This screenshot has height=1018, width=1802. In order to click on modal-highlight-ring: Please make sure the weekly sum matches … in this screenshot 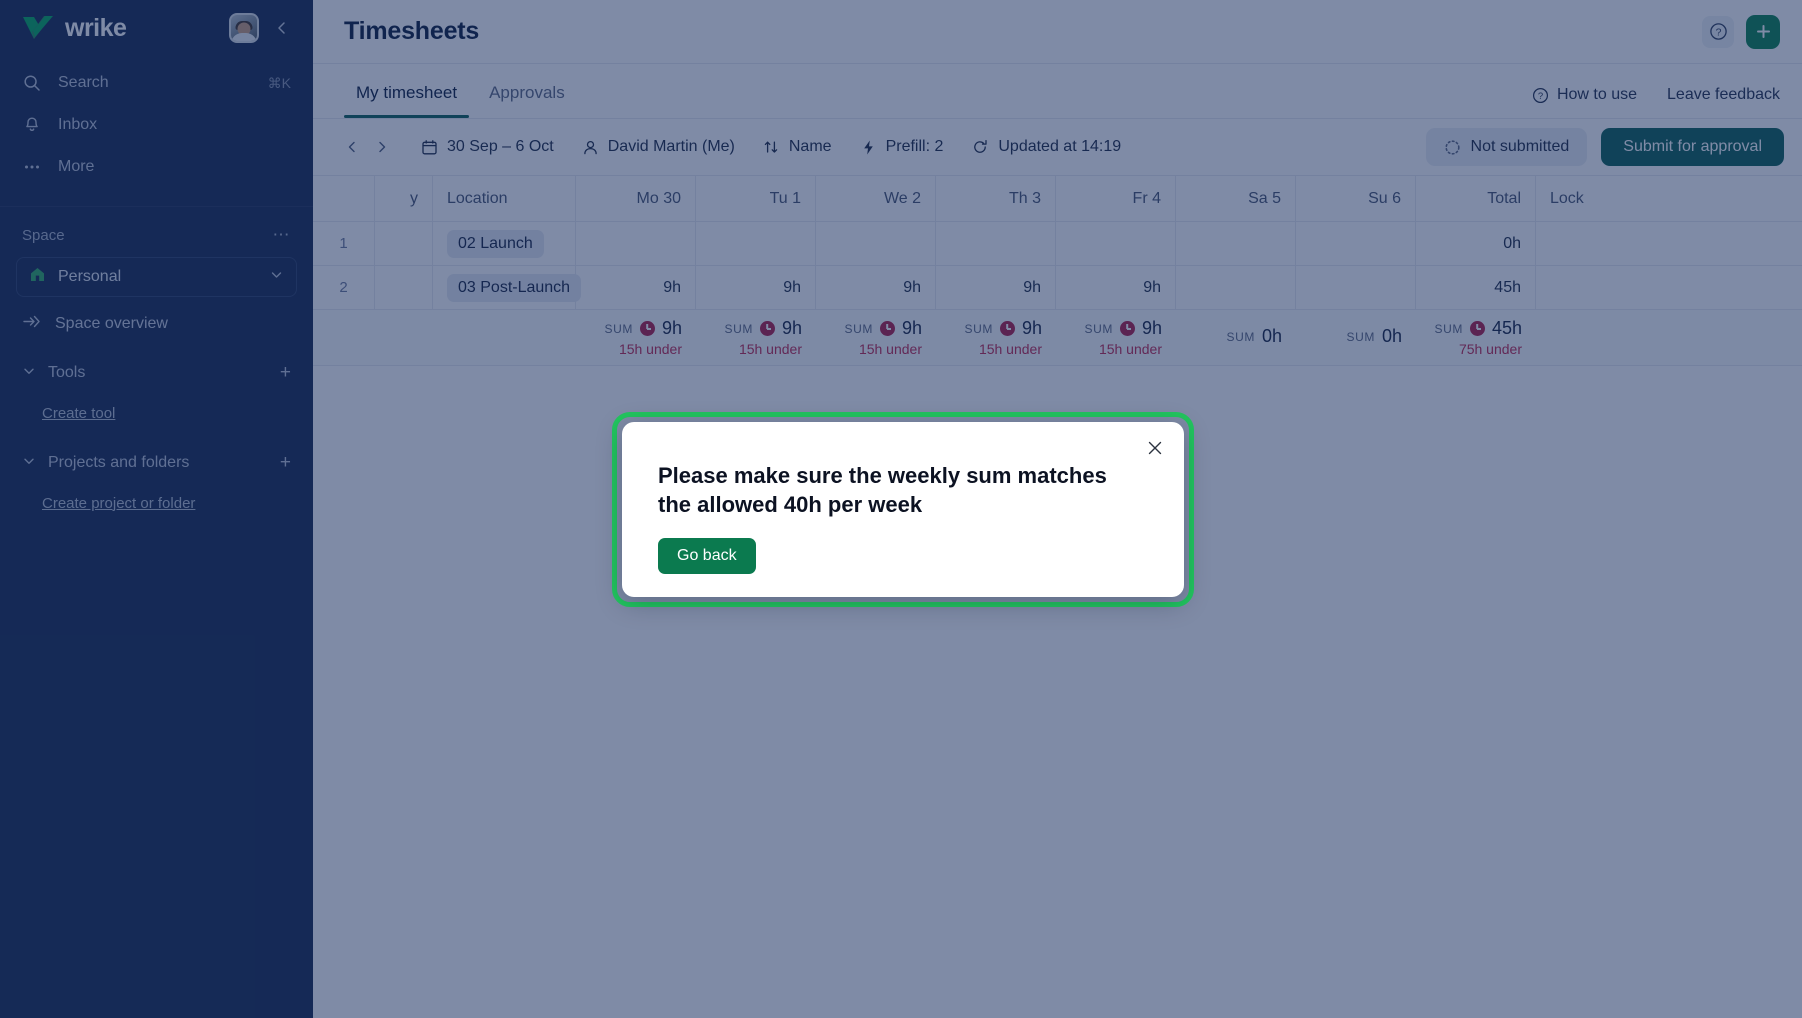, I will do `click(903, 509)`.